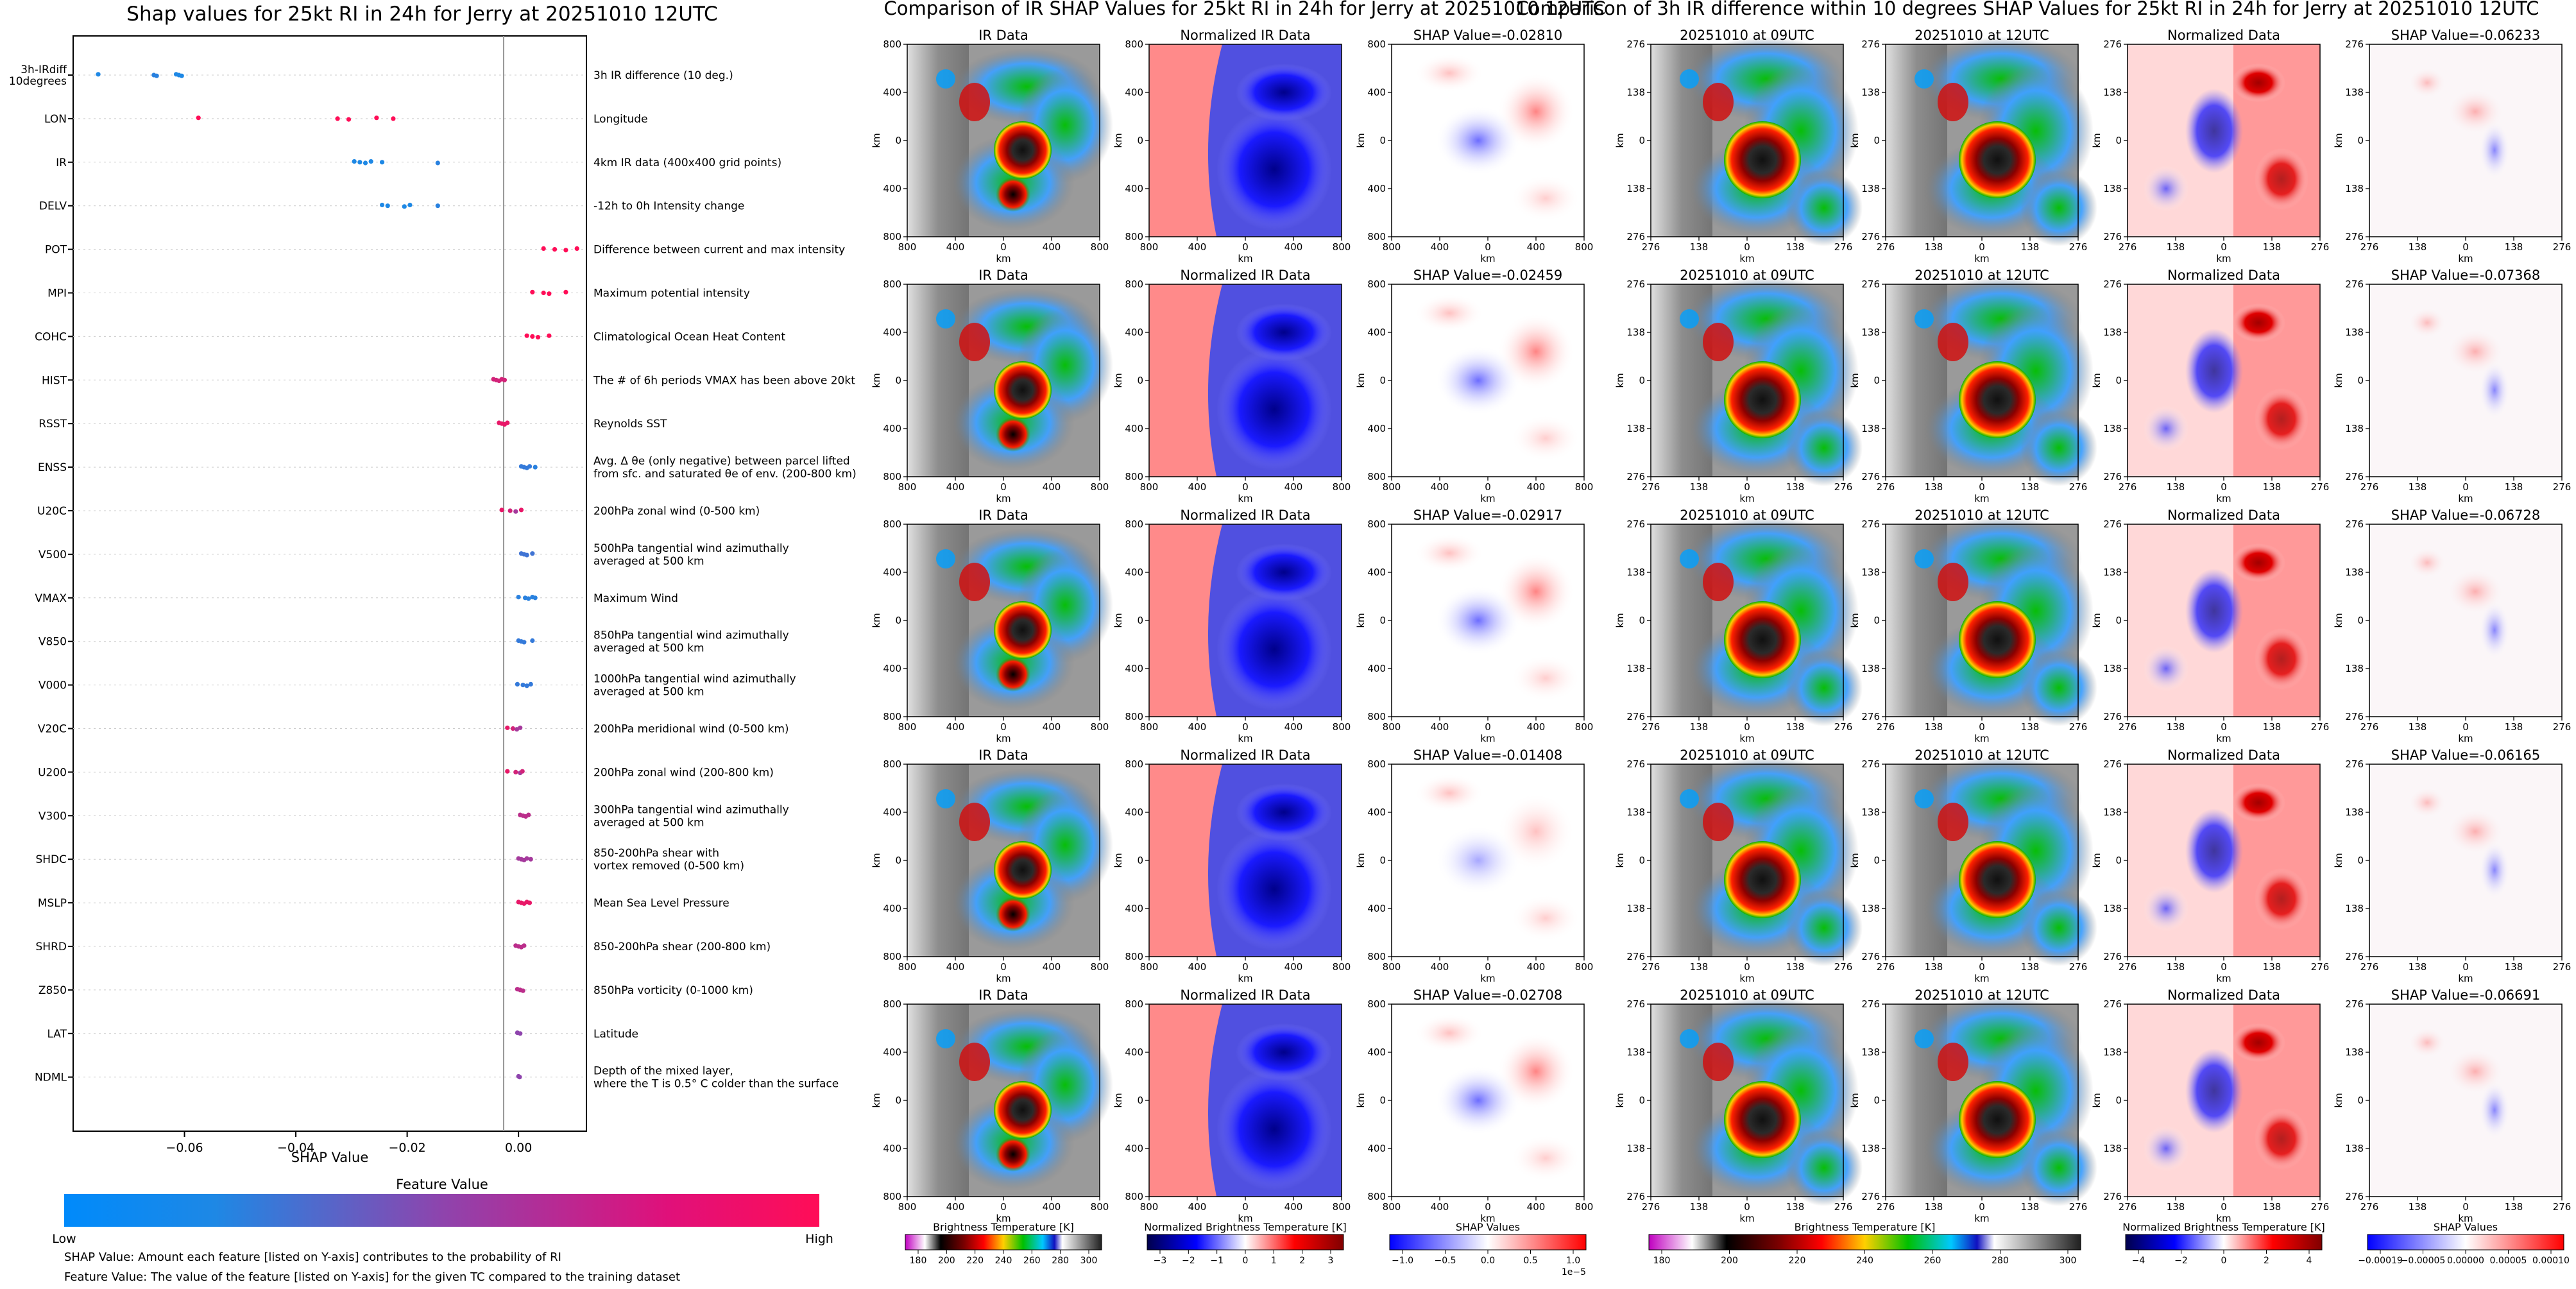 The width and height of the screenshot is (2576, 1289). I want to click on y-tick-label: 400, so click(892, 1148).